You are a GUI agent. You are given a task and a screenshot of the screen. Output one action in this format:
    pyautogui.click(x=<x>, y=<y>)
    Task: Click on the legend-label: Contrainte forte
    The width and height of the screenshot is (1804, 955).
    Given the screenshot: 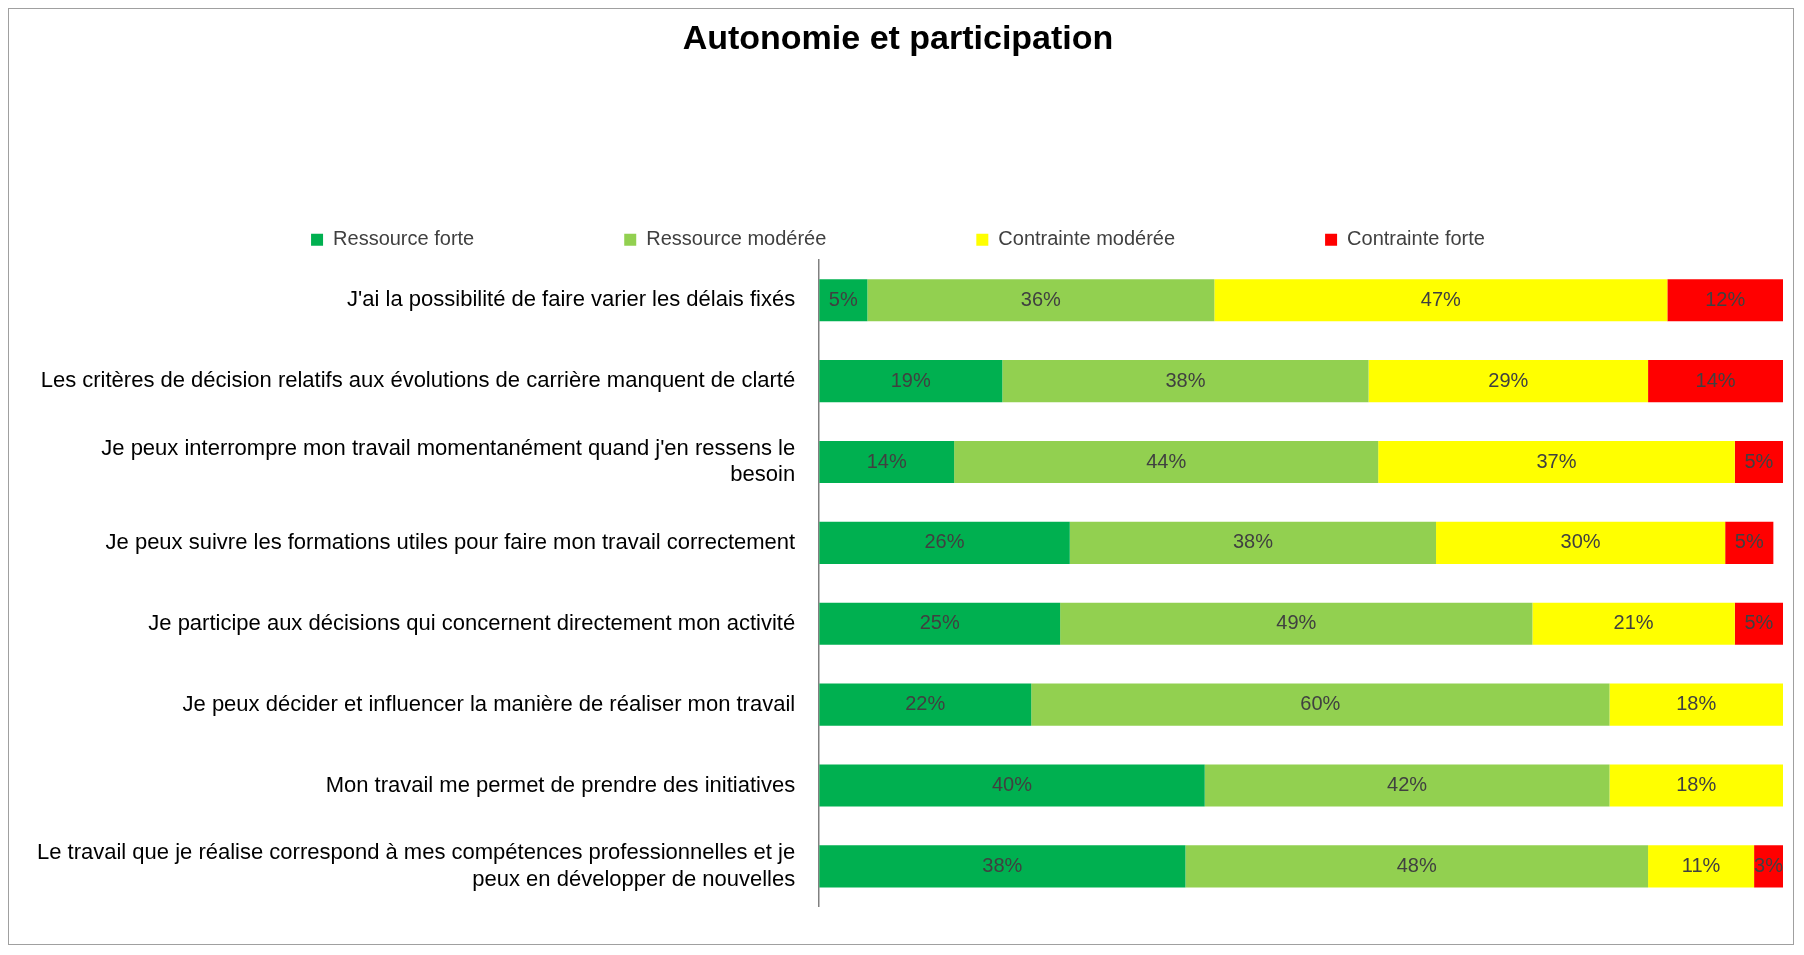 What is the action you would take?
    pyautogui.click(x=1416, y=238)
    